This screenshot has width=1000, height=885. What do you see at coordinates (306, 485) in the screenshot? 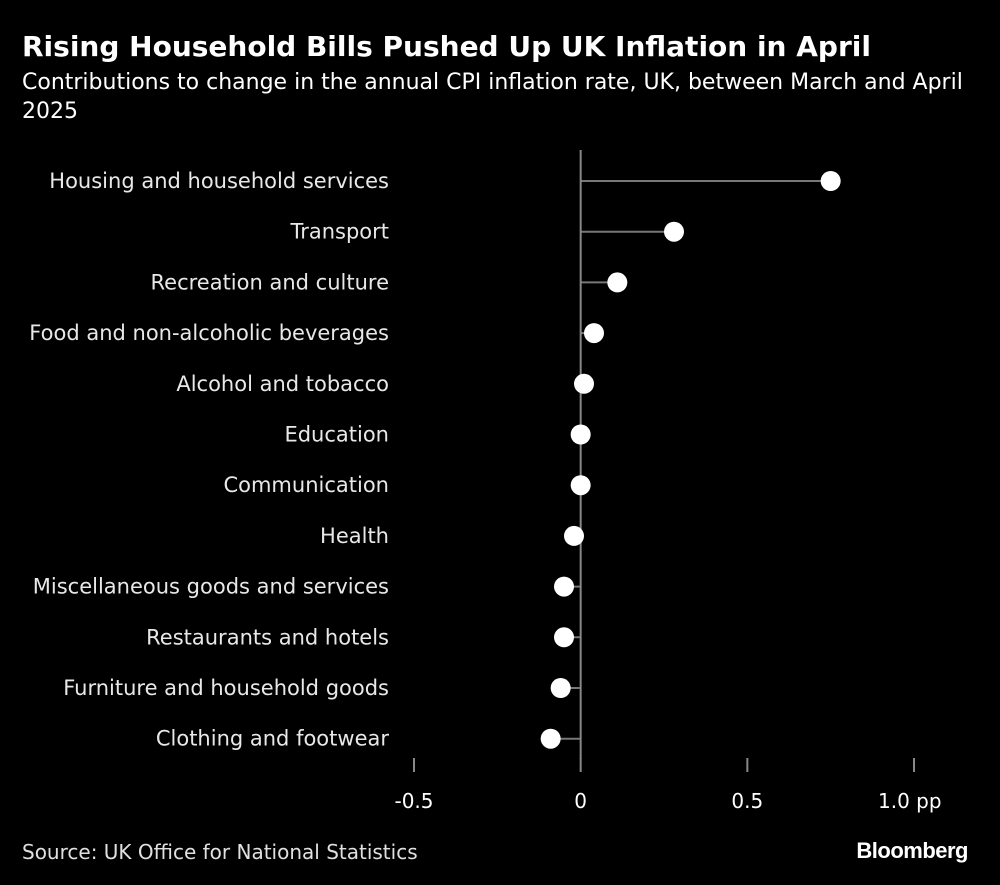
I see `category-label: Communication` at bounding box center [306, 485].